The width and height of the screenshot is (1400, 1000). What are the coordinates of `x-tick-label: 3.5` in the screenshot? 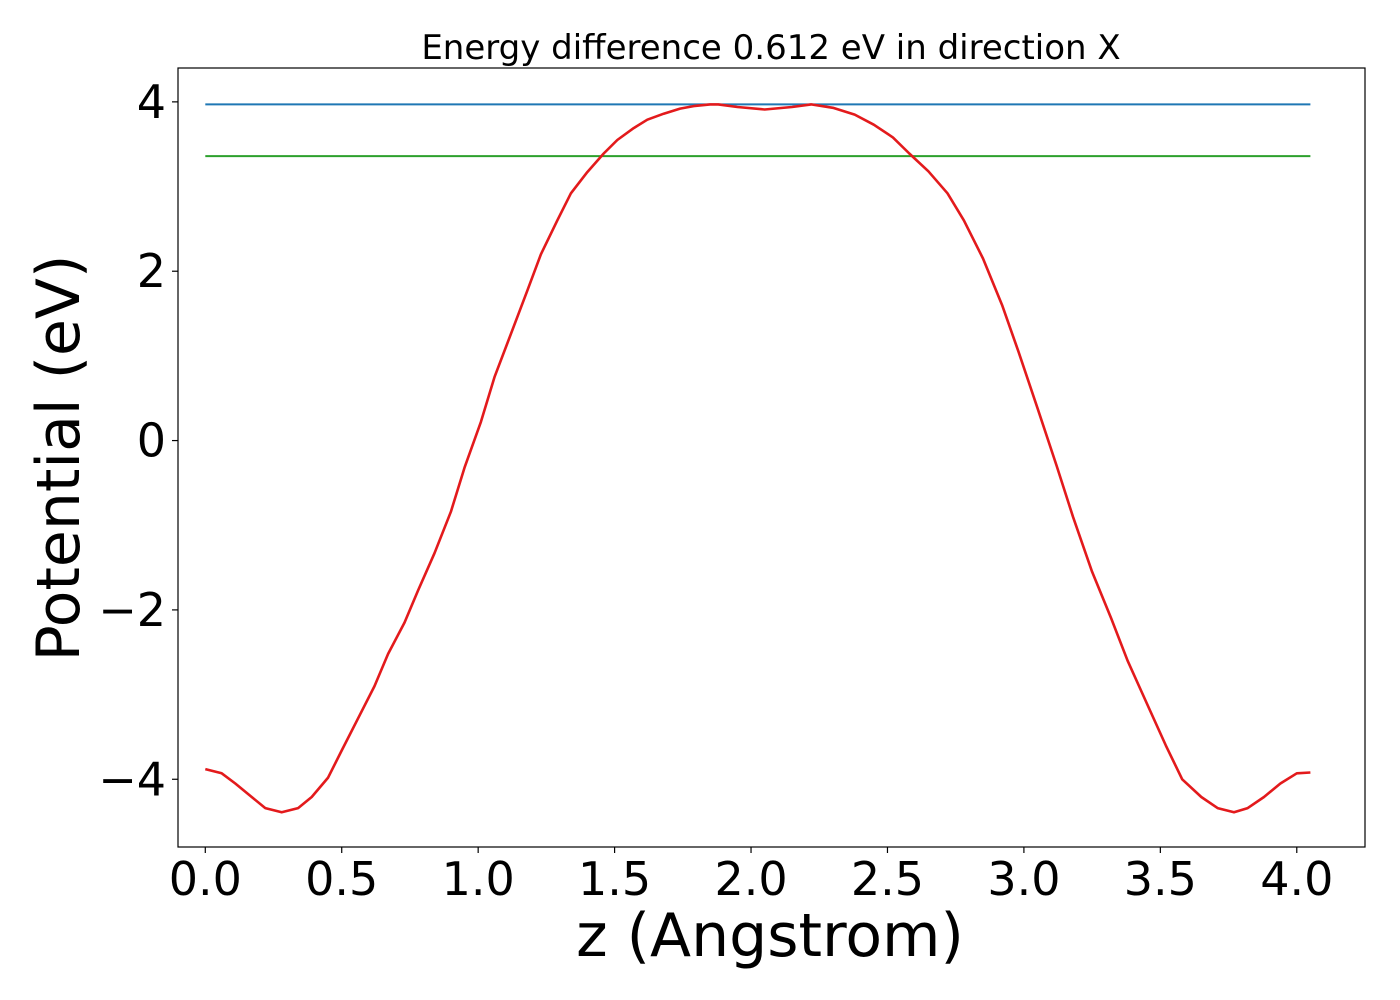 It's located at (1160, 879).